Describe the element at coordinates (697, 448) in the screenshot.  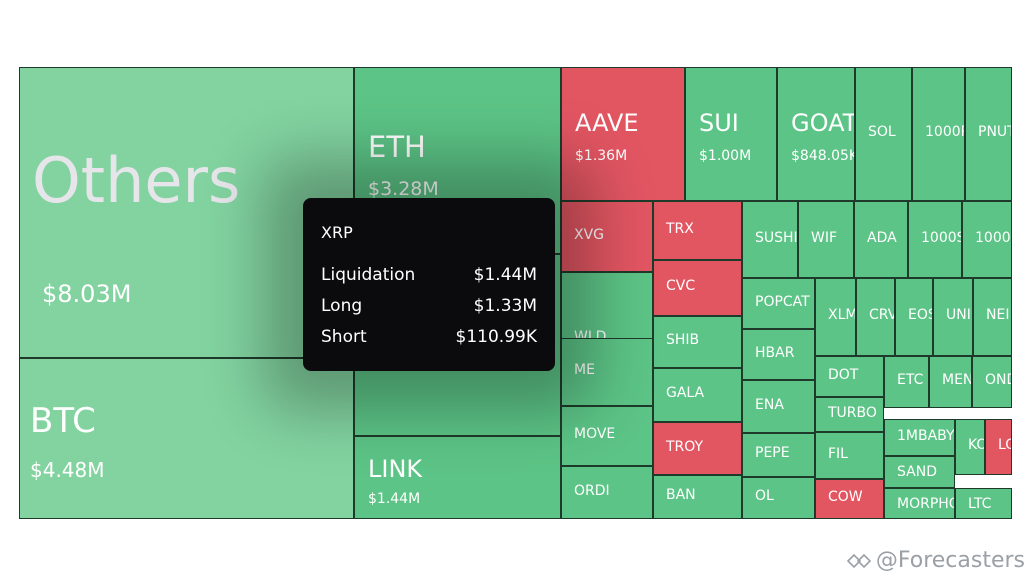
I see `treemap-tile-troy: TROY` at that location.